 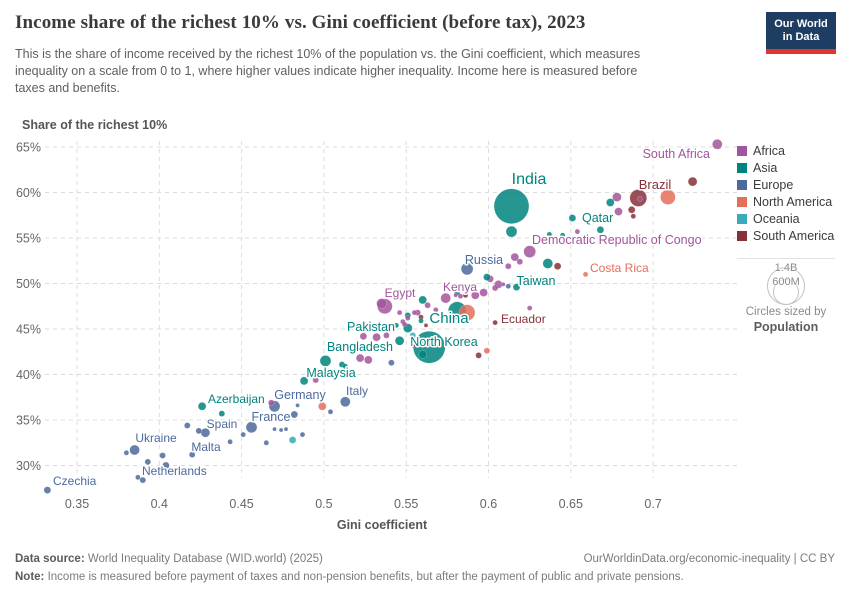 What do you see at coordinates (572, 218) in the screenshot?
I see `data-point-qatar` at bounding box center [572, 218].